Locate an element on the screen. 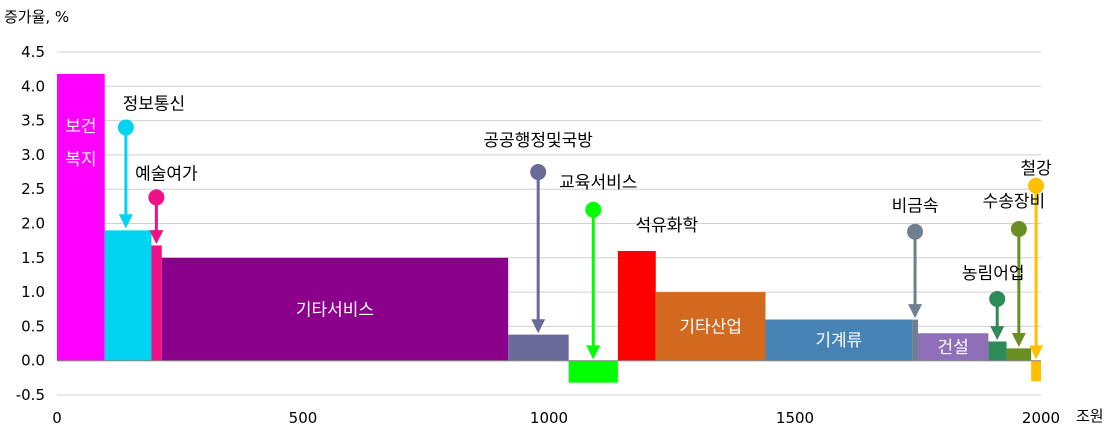  y-tick-label: 2.0 is located at coordinates (33, 224).